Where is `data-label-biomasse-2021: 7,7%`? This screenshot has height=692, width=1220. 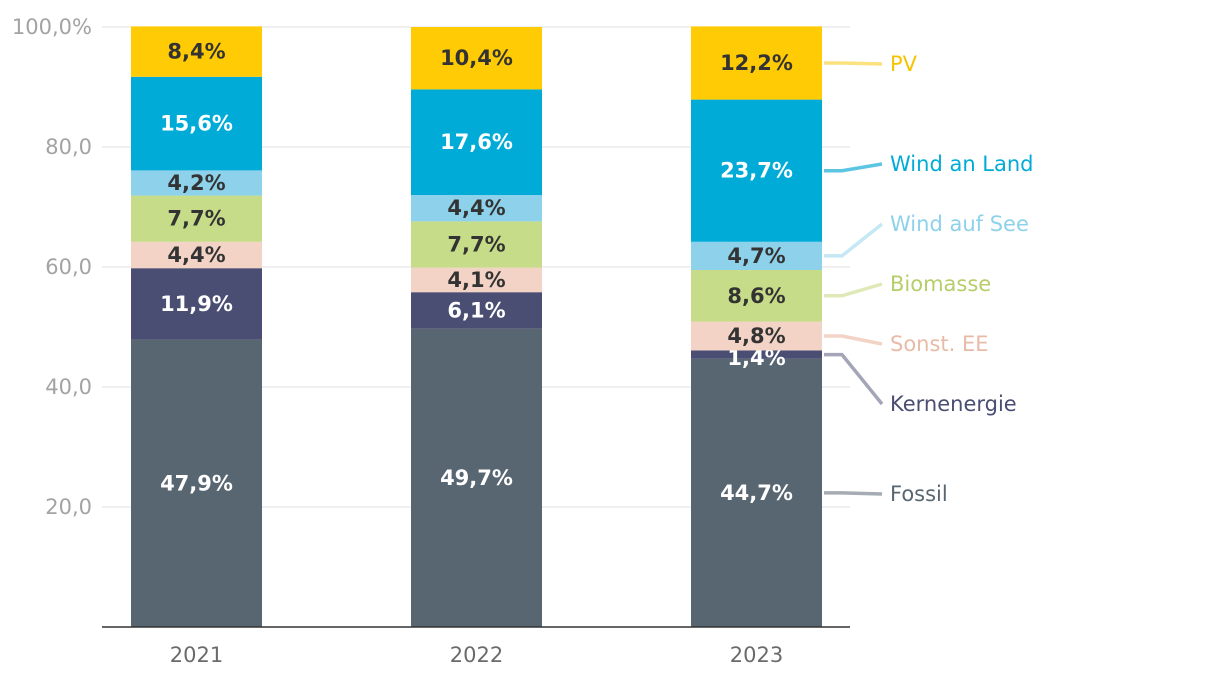 data-label-biomasse-2021: 7,7% is located at coordinates (196, 219).